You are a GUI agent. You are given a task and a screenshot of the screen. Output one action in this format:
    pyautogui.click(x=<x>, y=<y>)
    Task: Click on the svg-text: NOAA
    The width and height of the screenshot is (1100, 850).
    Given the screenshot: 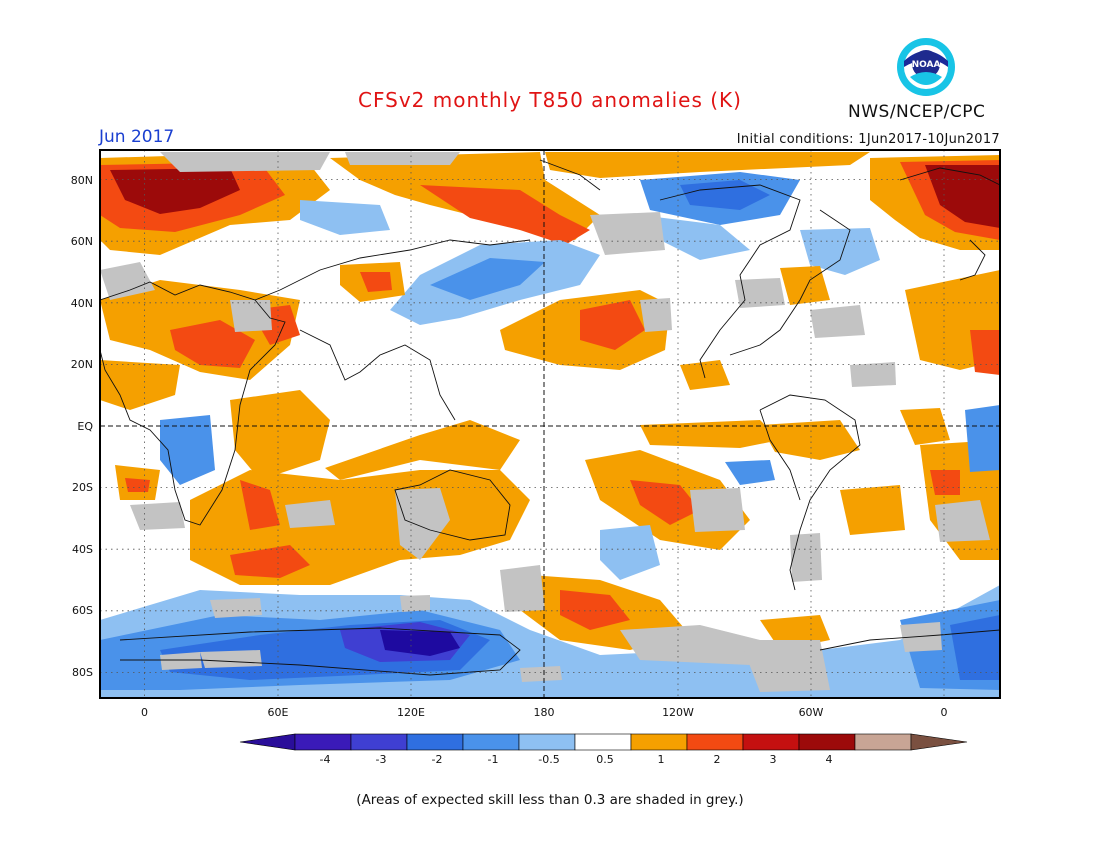 What is the action you would take?
    pyautogui.click(x=926, y=65)
    